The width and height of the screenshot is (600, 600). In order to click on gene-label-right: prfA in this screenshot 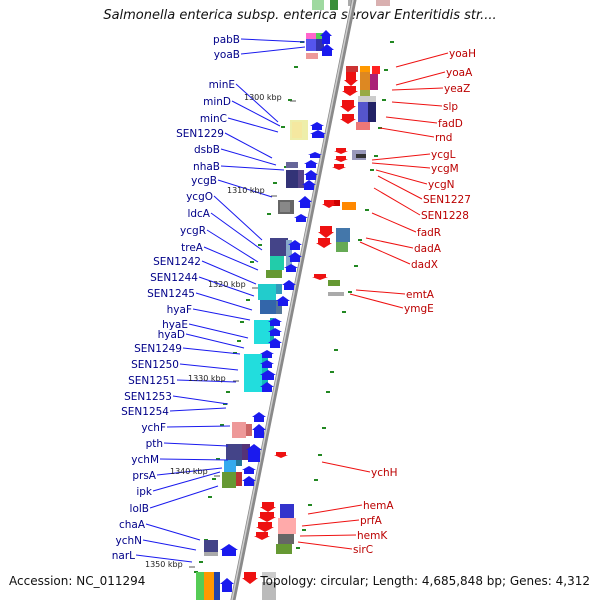, I will do `click(371, 521)`.